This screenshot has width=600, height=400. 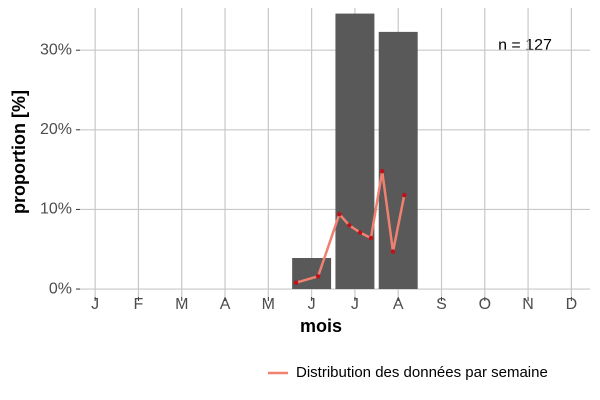 What do you see at coordinates (441, 304) in the screenshot?
I see `x-tick-label: S` at bounding box center [441, 304].